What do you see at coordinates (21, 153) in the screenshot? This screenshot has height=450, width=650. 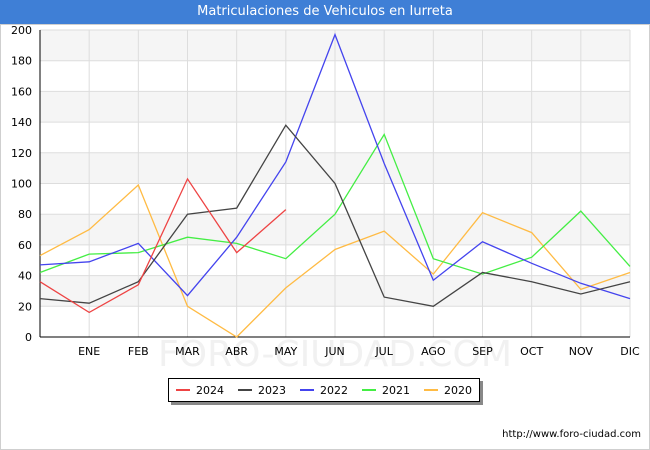 I see `y-tick-label: 120` at bounding box center [21, 153].